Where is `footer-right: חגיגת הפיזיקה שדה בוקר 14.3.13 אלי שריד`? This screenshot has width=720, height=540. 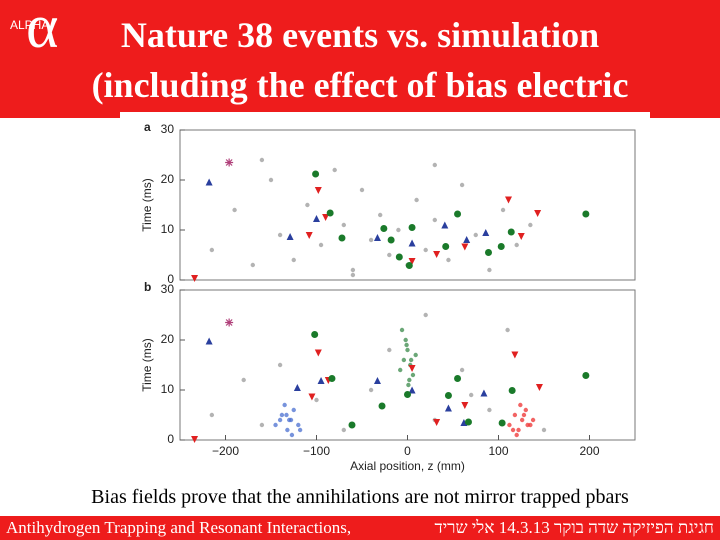
footer-right: חגיגת הפיזיקה שדה בוקר 14.3.13 אלי שריד is located at coordinates (574, 527).